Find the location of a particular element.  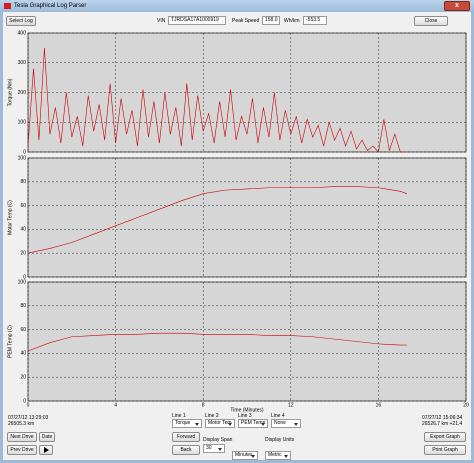

whkm-label: Wh/km is located at coordinates (292, 21).